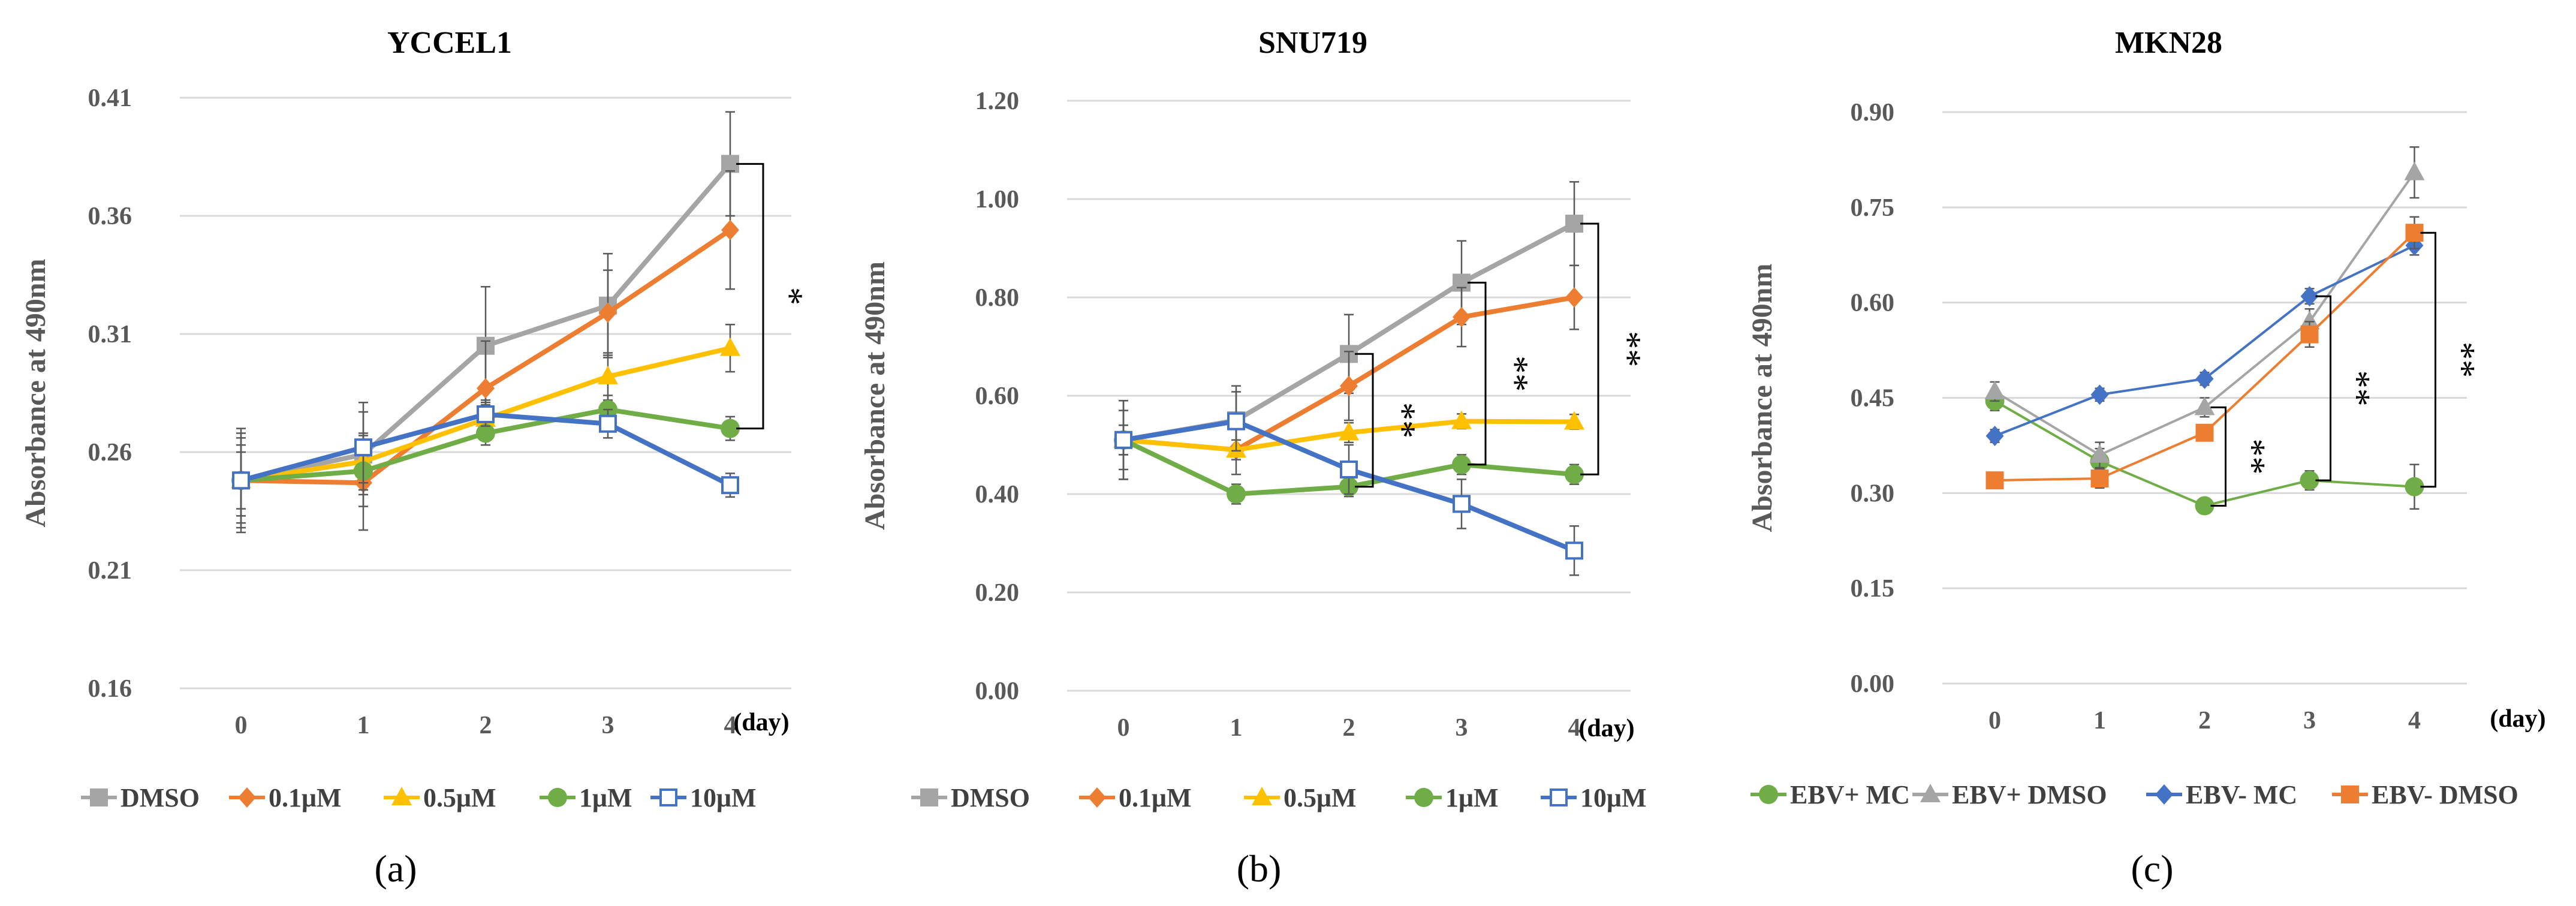 The height and width of the screenshot is (906, 2576). Describe the element at coordinates (1873, 493) in the screenshot. I see `y-tick-label: 0.30` at that location.